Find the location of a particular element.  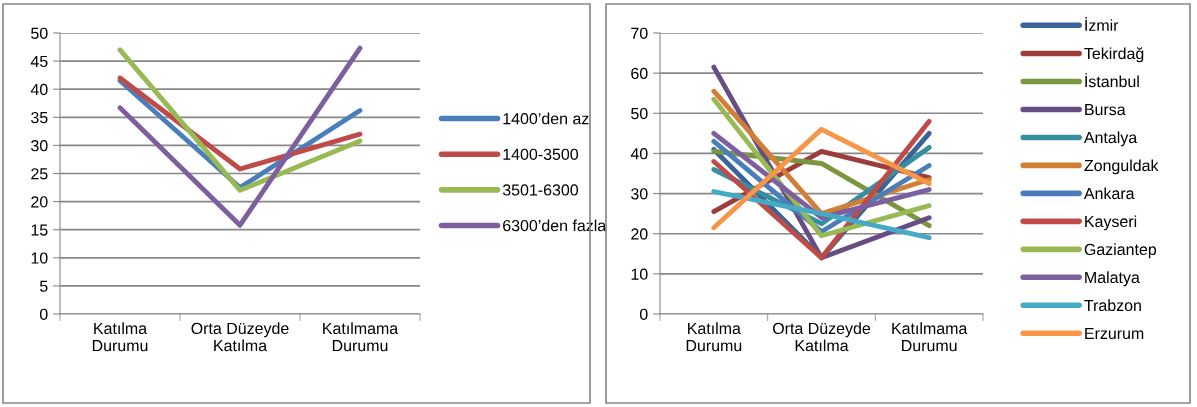

y-tick-label: 70 is located at coordinates (639, 33).